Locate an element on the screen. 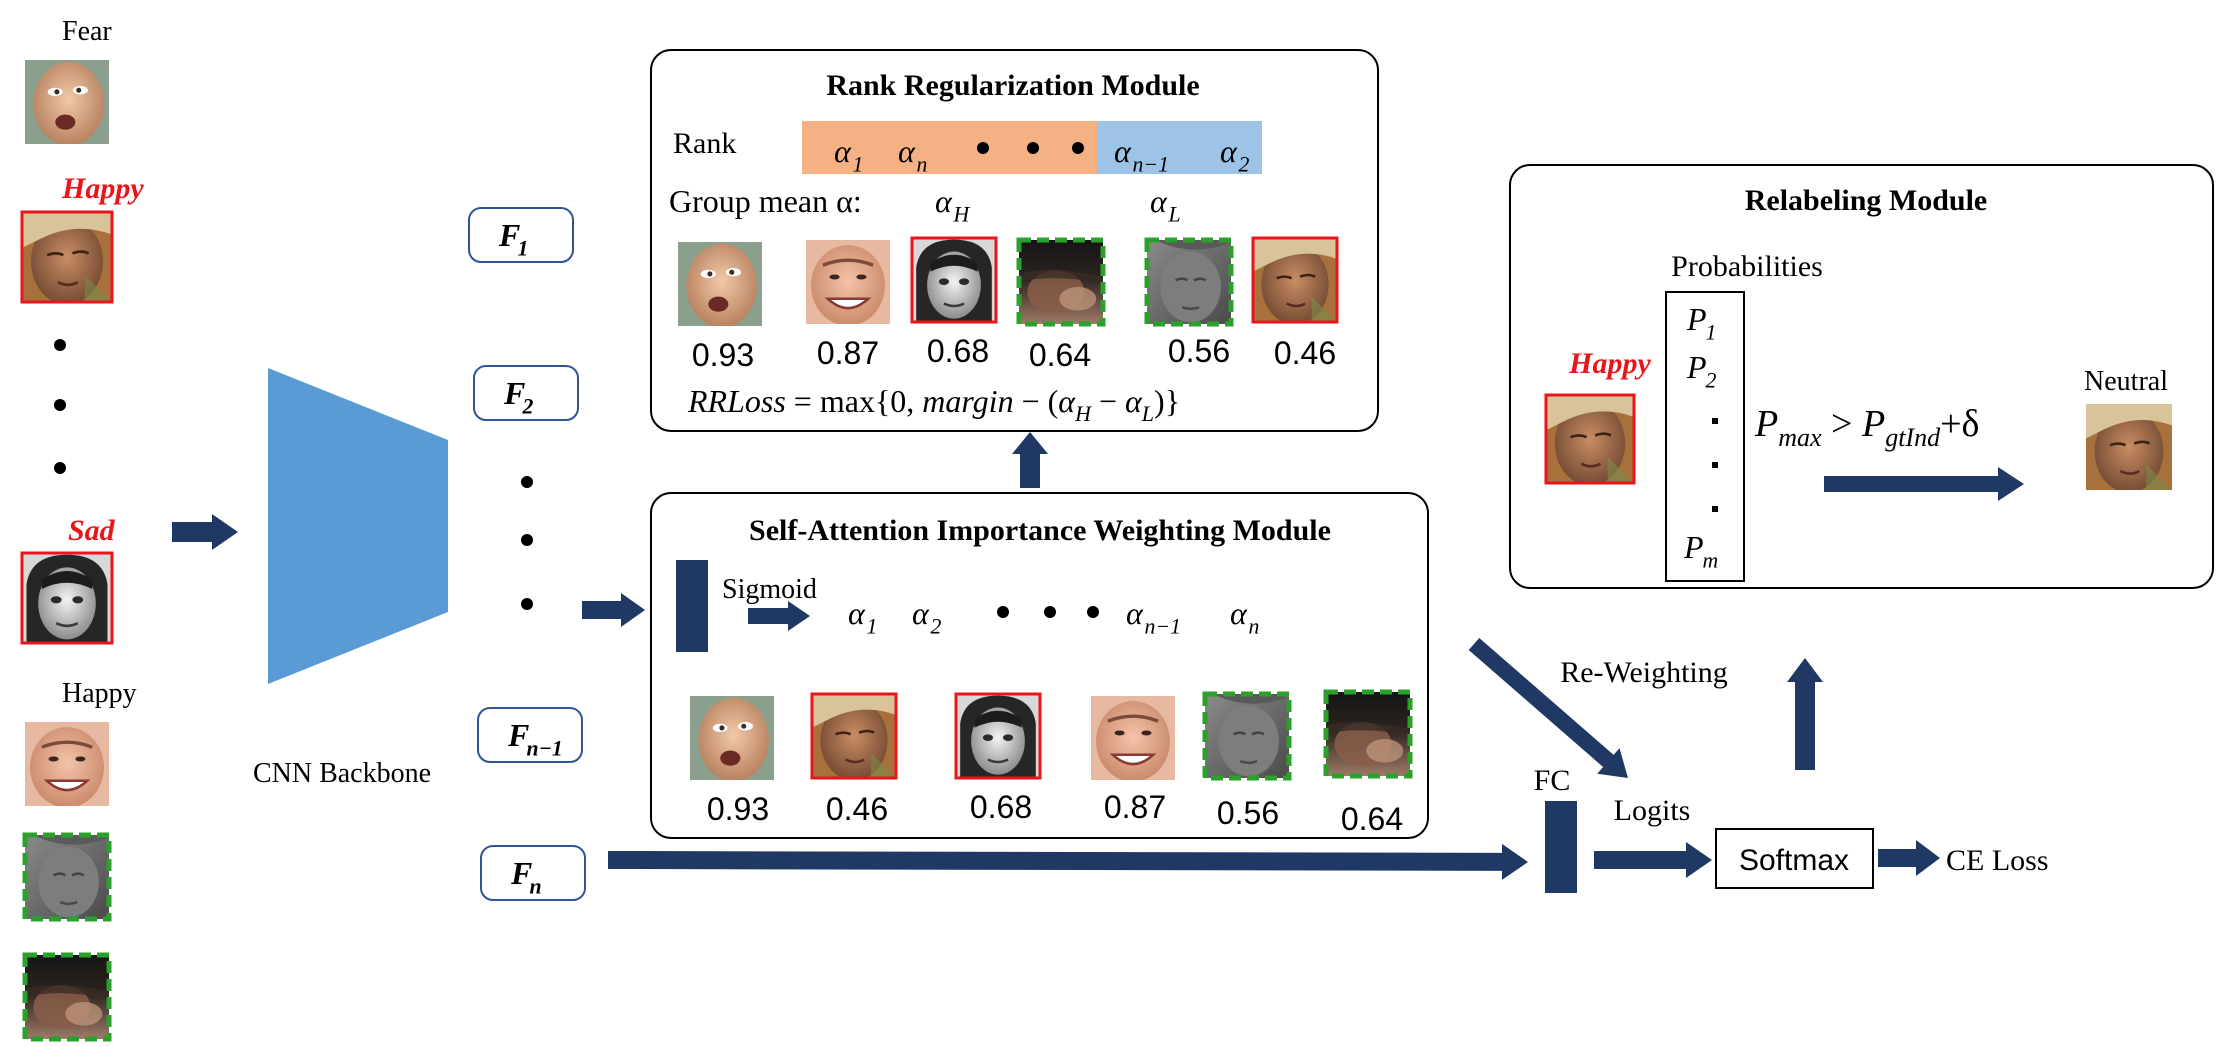 The image size is (2222, 1047). softmax-box is located at coordinates (1794, 858).